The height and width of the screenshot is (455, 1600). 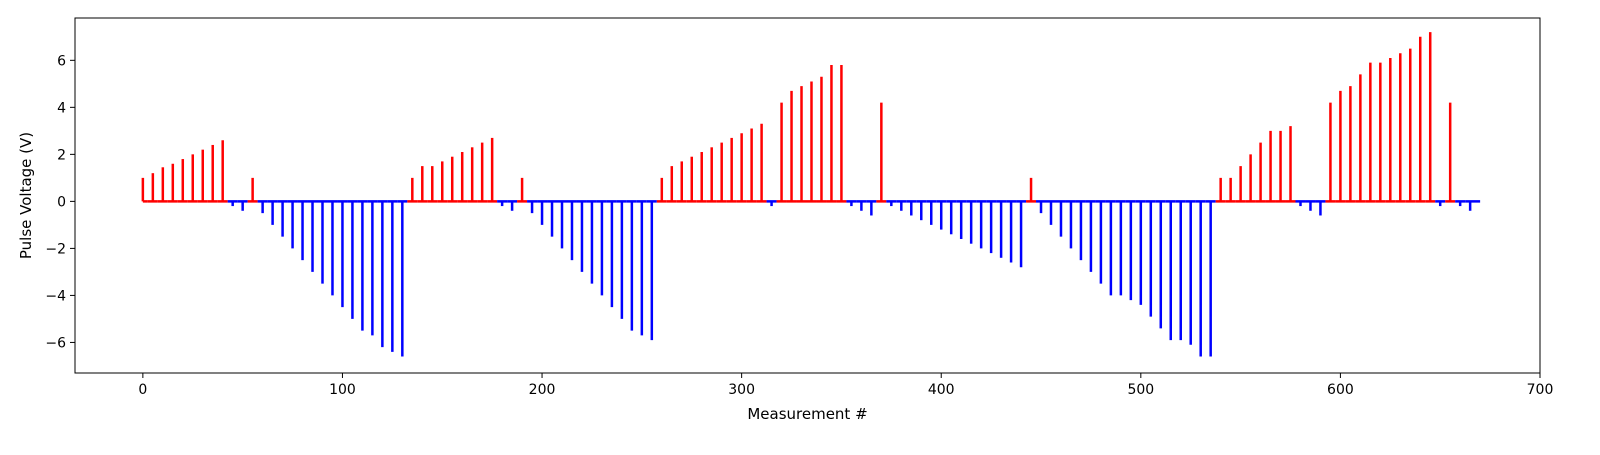 What do you see at coordinates (342, 390) in the screenshot?
I see `x-tick-label: 100` at bounding box center [342, 390].